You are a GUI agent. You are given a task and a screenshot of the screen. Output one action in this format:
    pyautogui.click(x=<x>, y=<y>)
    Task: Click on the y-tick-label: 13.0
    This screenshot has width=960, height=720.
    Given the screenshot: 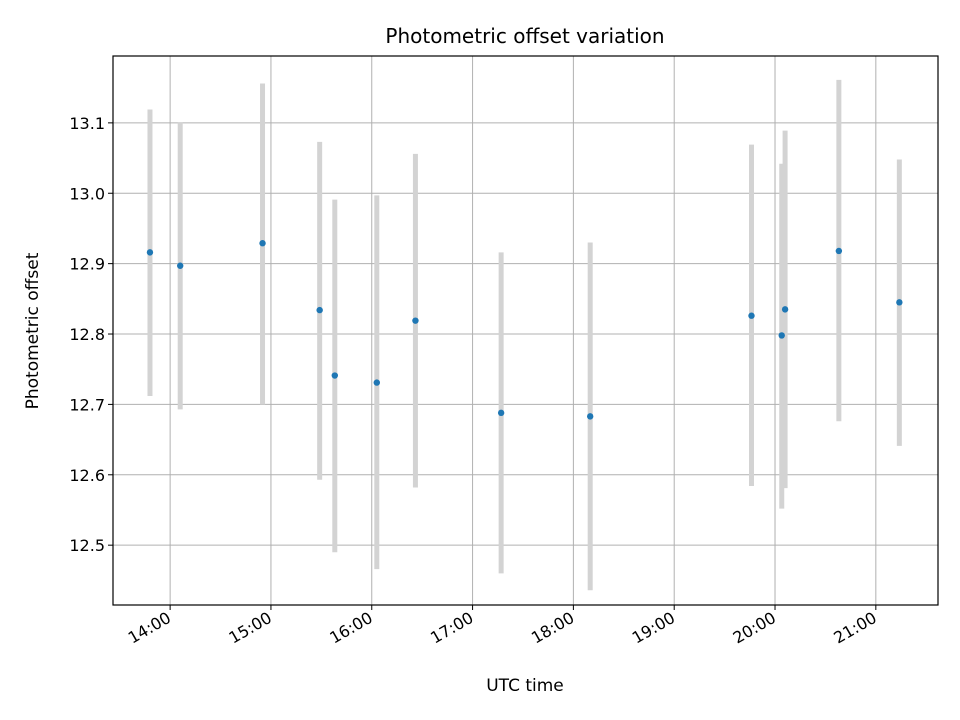 What is the action you would take?
    pyautogui.click(x=87, y=193)
    